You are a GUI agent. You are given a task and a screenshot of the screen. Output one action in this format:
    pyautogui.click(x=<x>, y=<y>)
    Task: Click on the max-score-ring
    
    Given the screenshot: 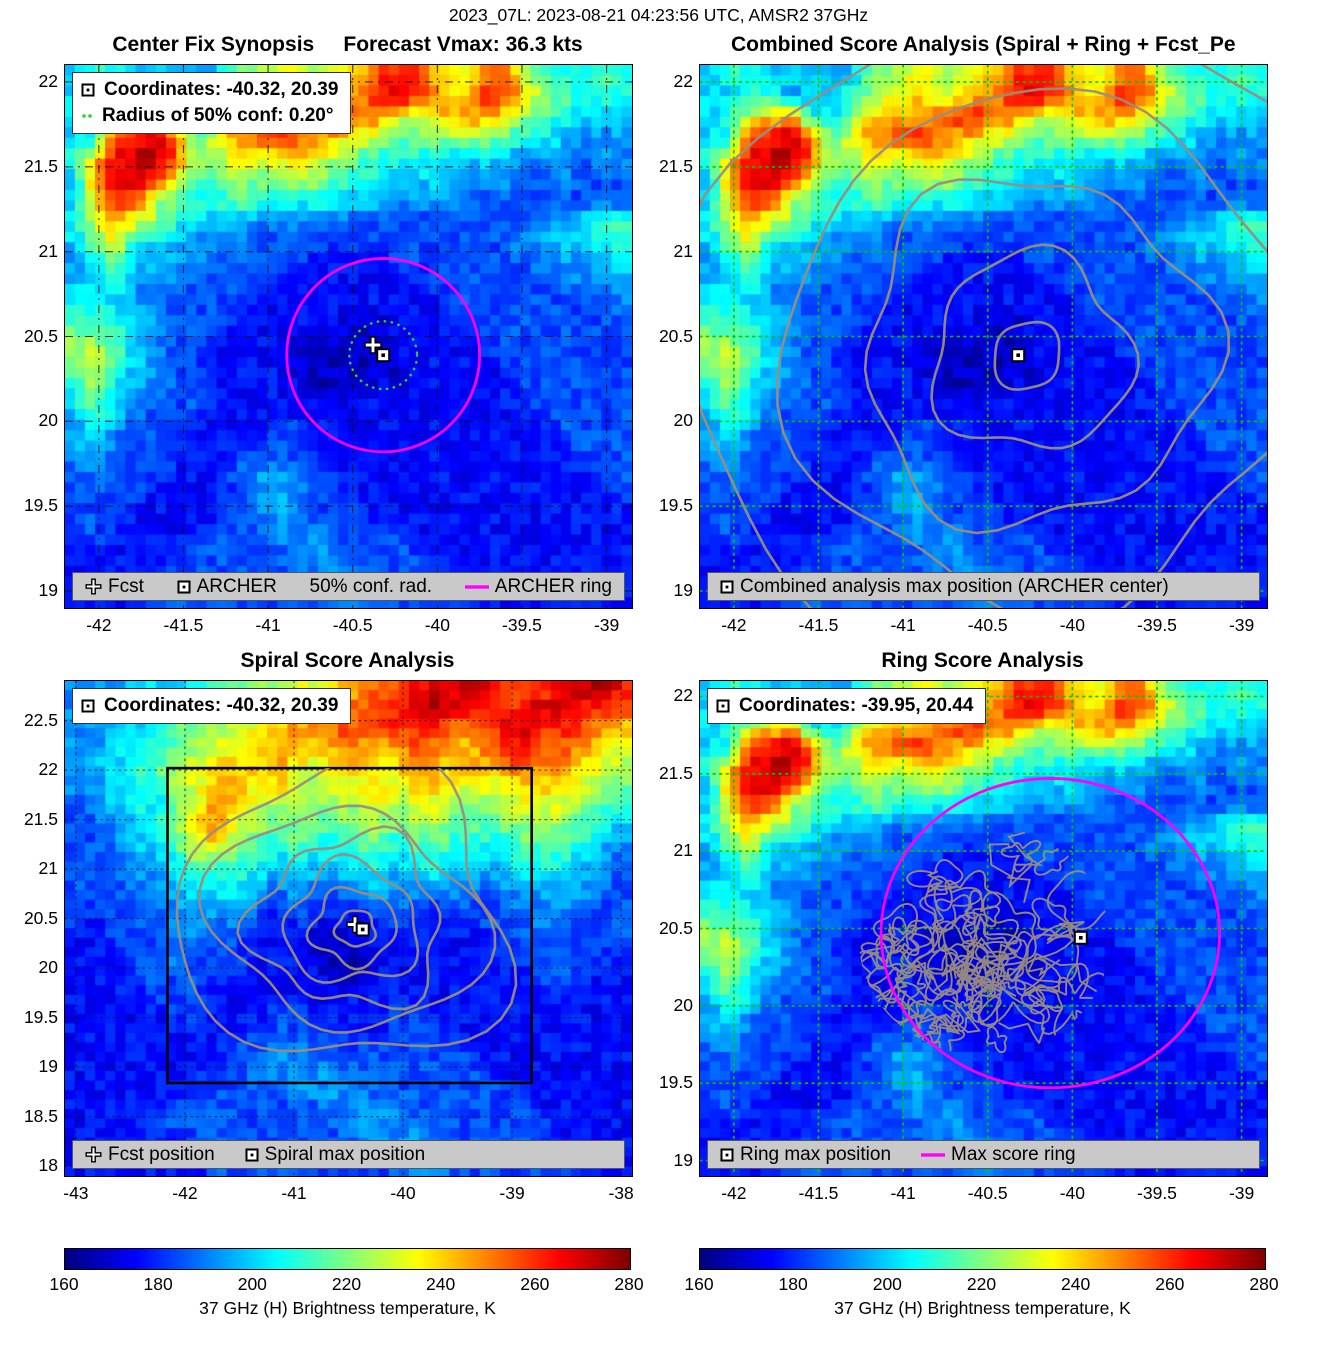 What is the action you would take?
    pyautogui.click(x=1050, y=933)
    